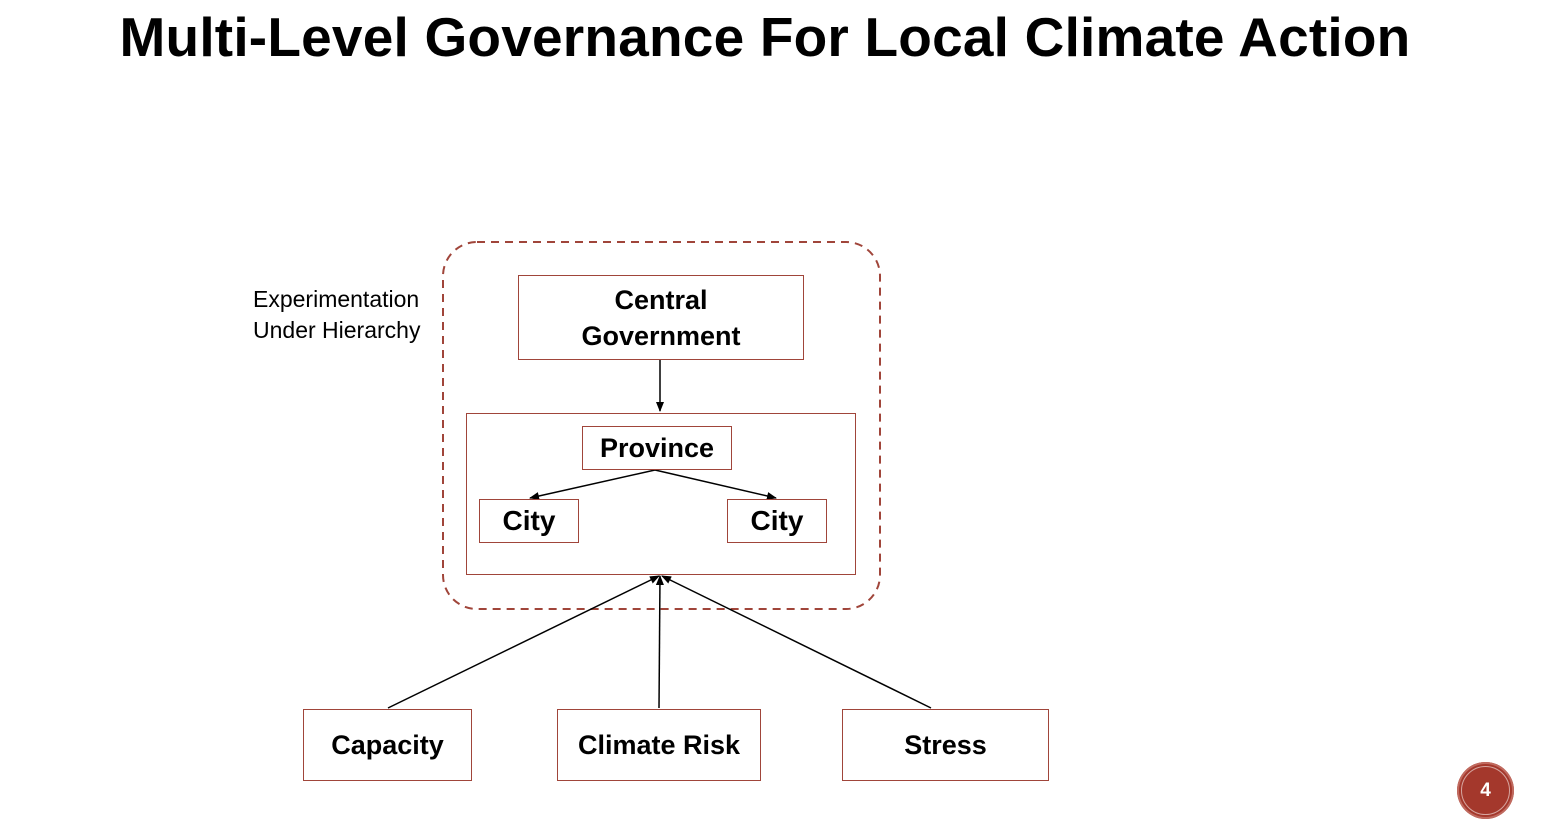 The image size is (1546, 836). What do you see at coordinates (661, 299) in the screenshot?
I see `central-government-line-1: Central` at bounding box center [661, 299].